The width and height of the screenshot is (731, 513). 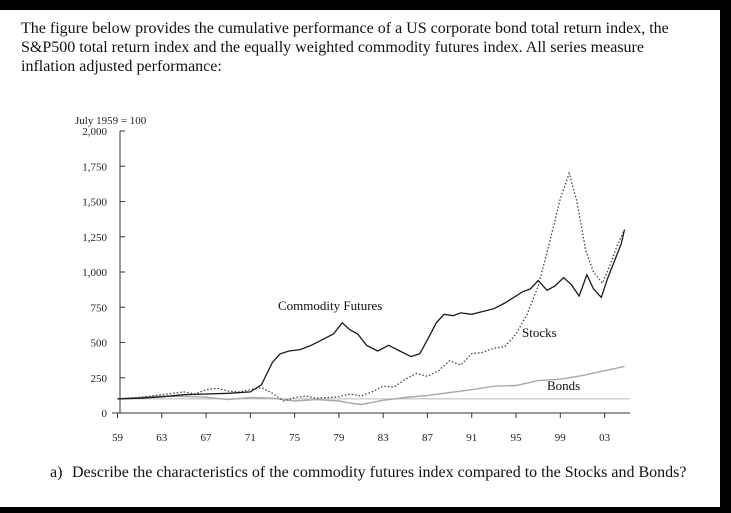 I want to click on y-tick-label: 250, so click(x=99, y=379).